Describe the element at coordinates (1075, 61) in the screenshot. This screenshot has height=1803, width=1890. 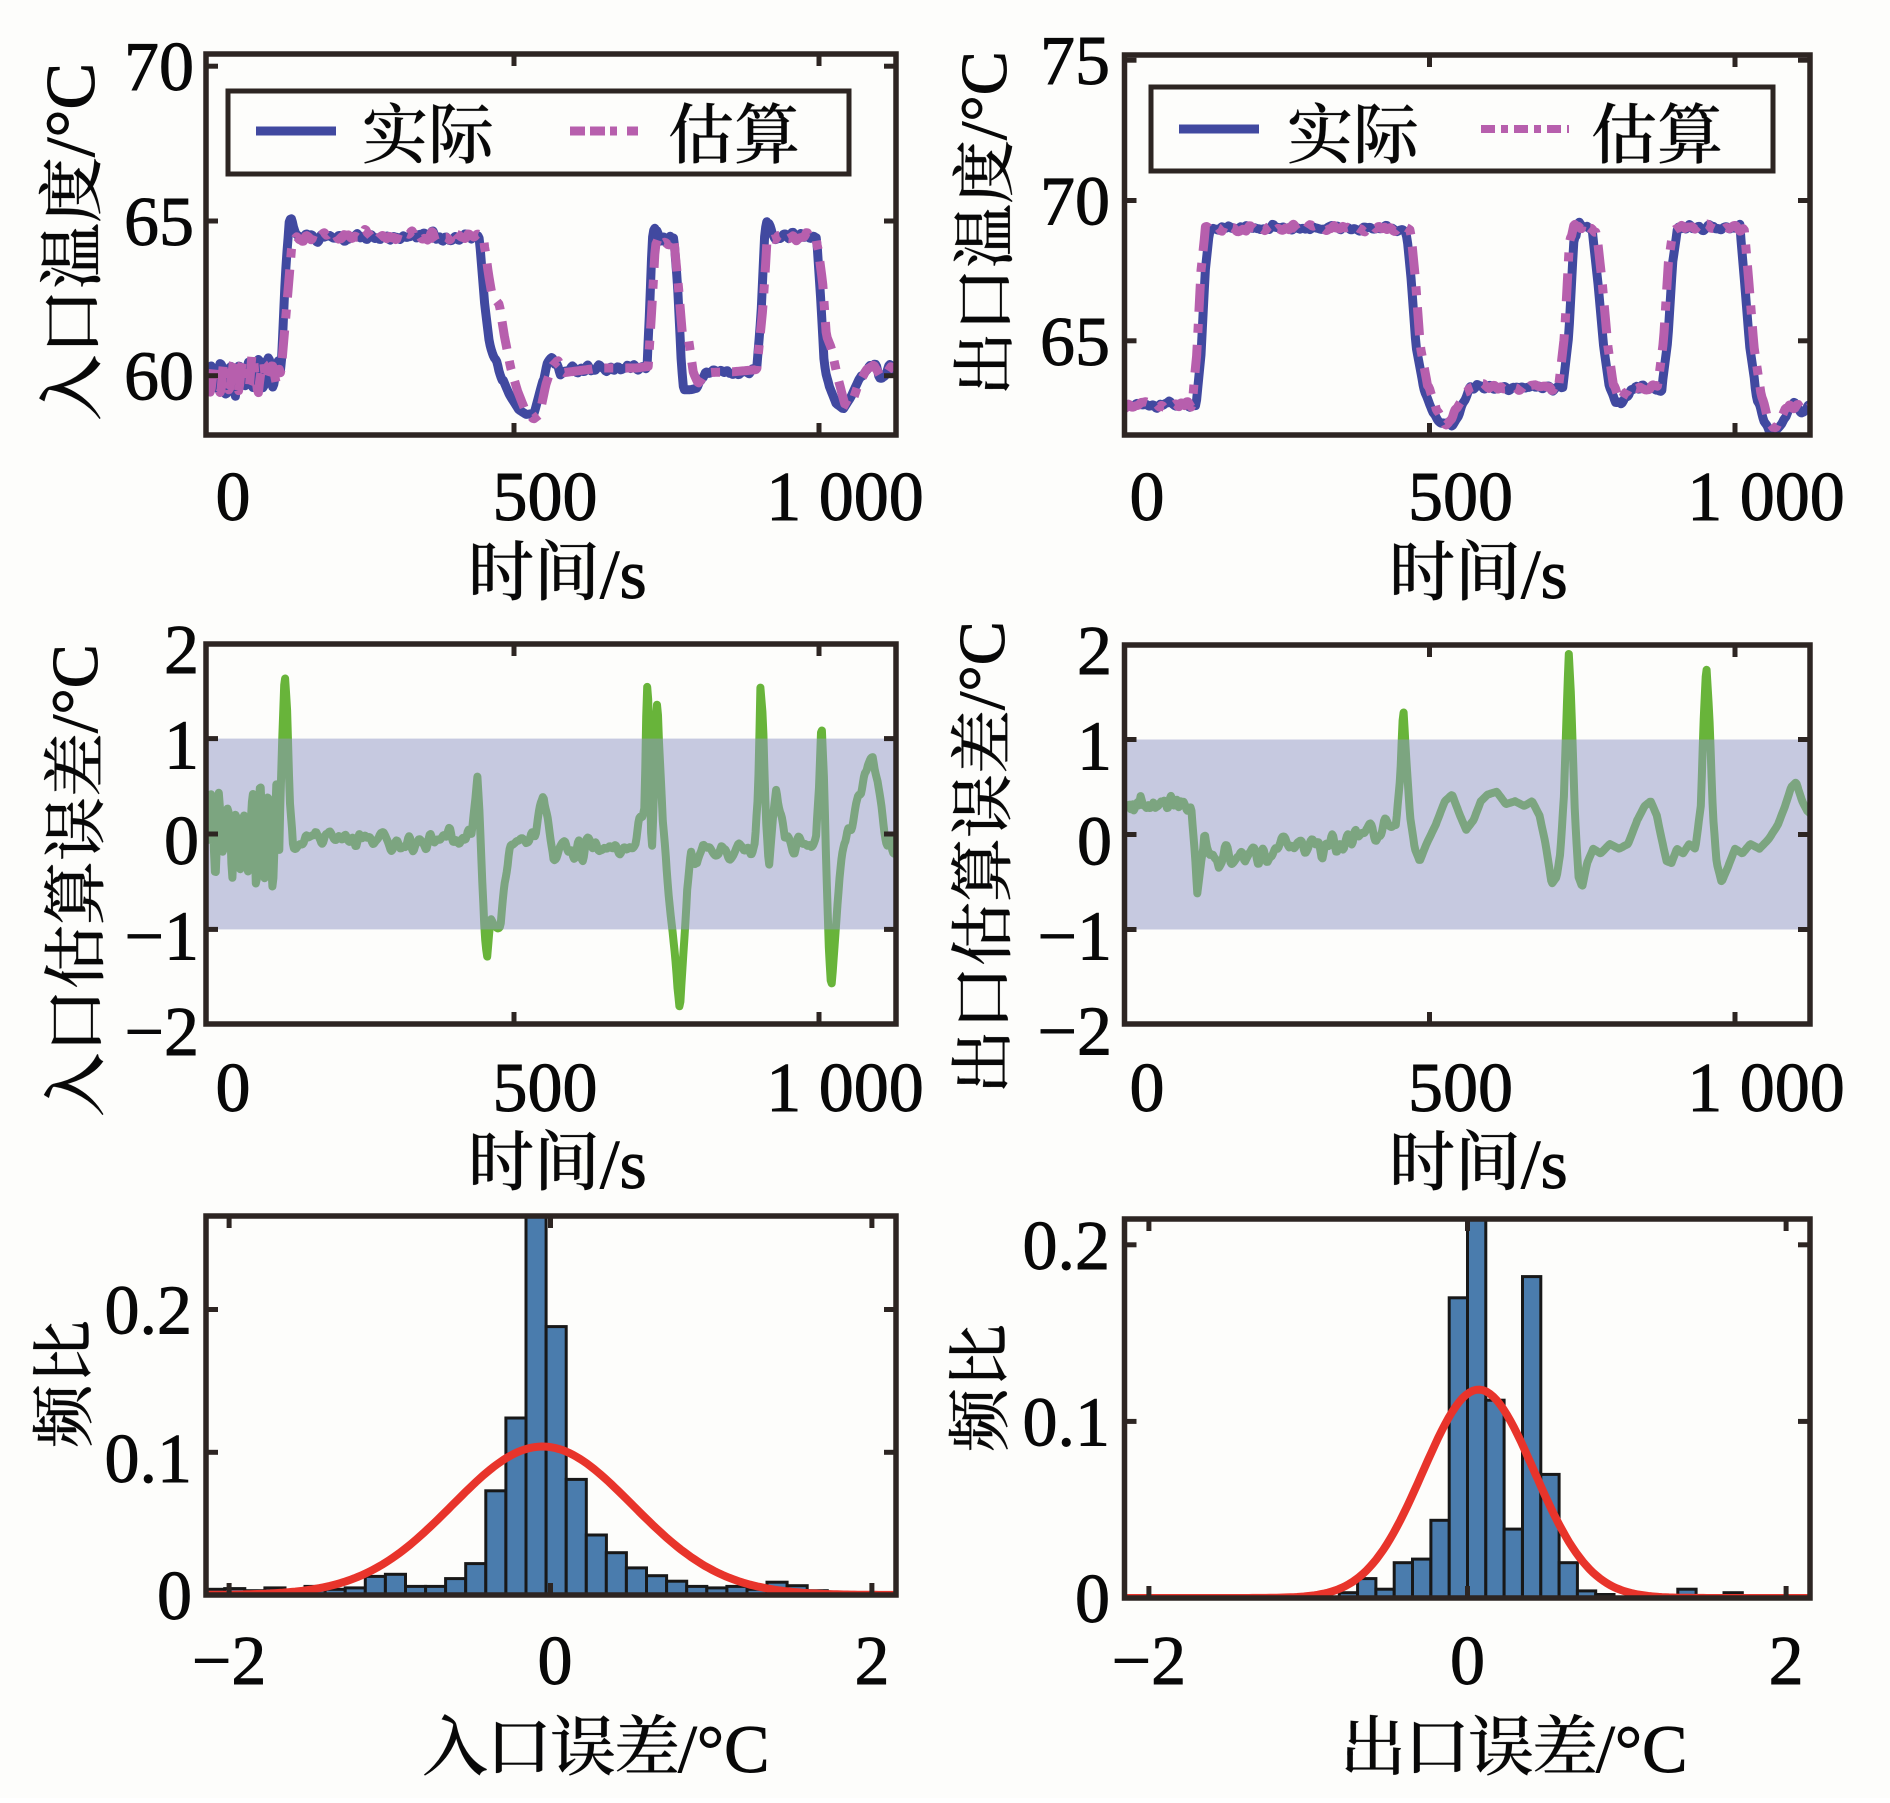
I see `svg-text: 75` at that location.